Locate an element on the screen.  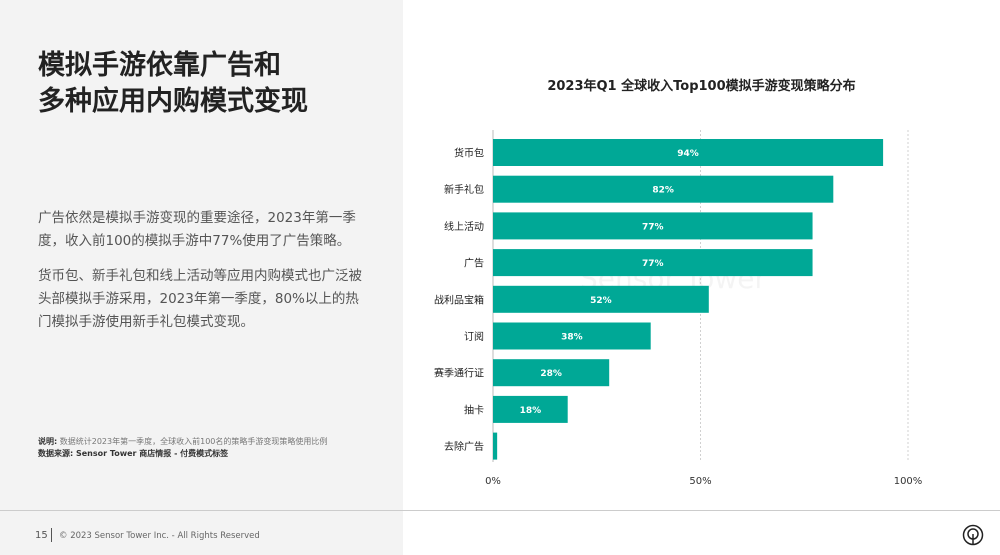
data-source: 数据来源: Sensor Tower 商店情报 - 付费模式标签 is located at coordinates (133, 453).